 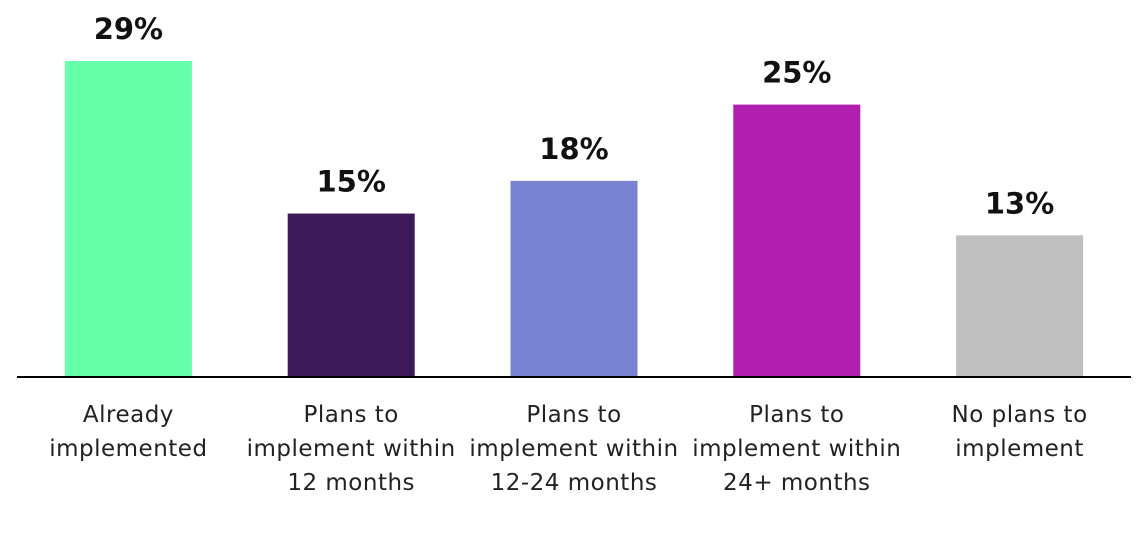 I want to click on x-tick-label: Plans to implement within 24+ months, so click(x=797, y=449).